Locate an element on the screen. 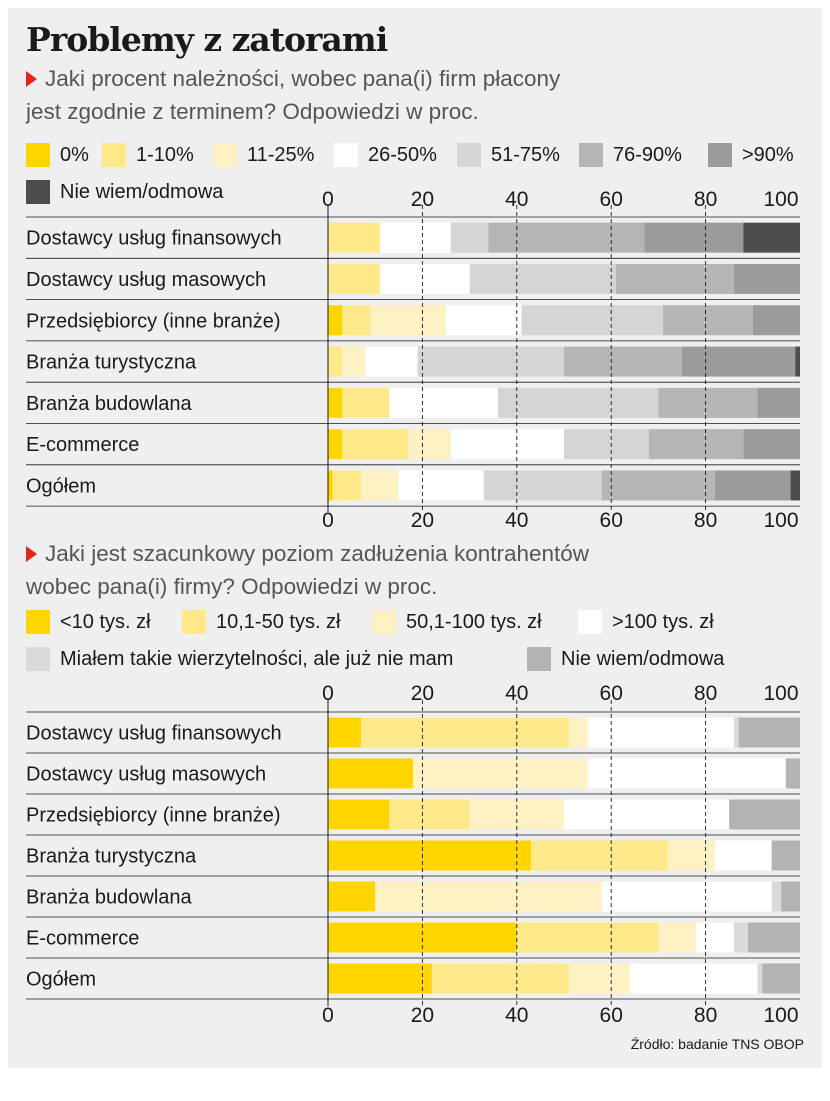 The image size is (830, 1101). chart1-category-label: Ogółem is located at coordinates (61, 486).